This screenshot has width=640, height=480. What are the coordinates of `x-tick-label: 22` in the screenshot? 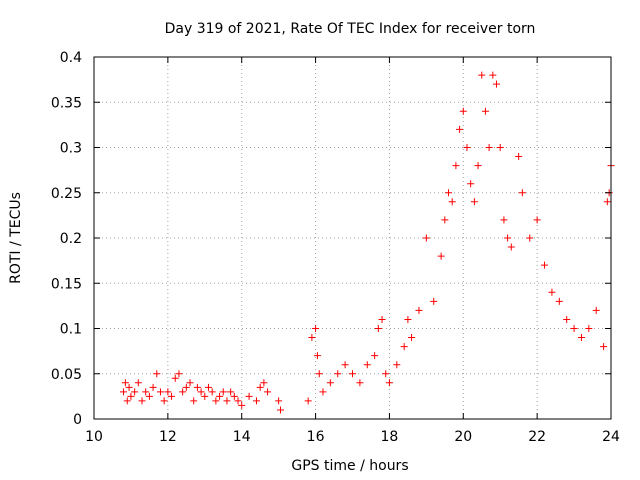 It's located at (537, 437).